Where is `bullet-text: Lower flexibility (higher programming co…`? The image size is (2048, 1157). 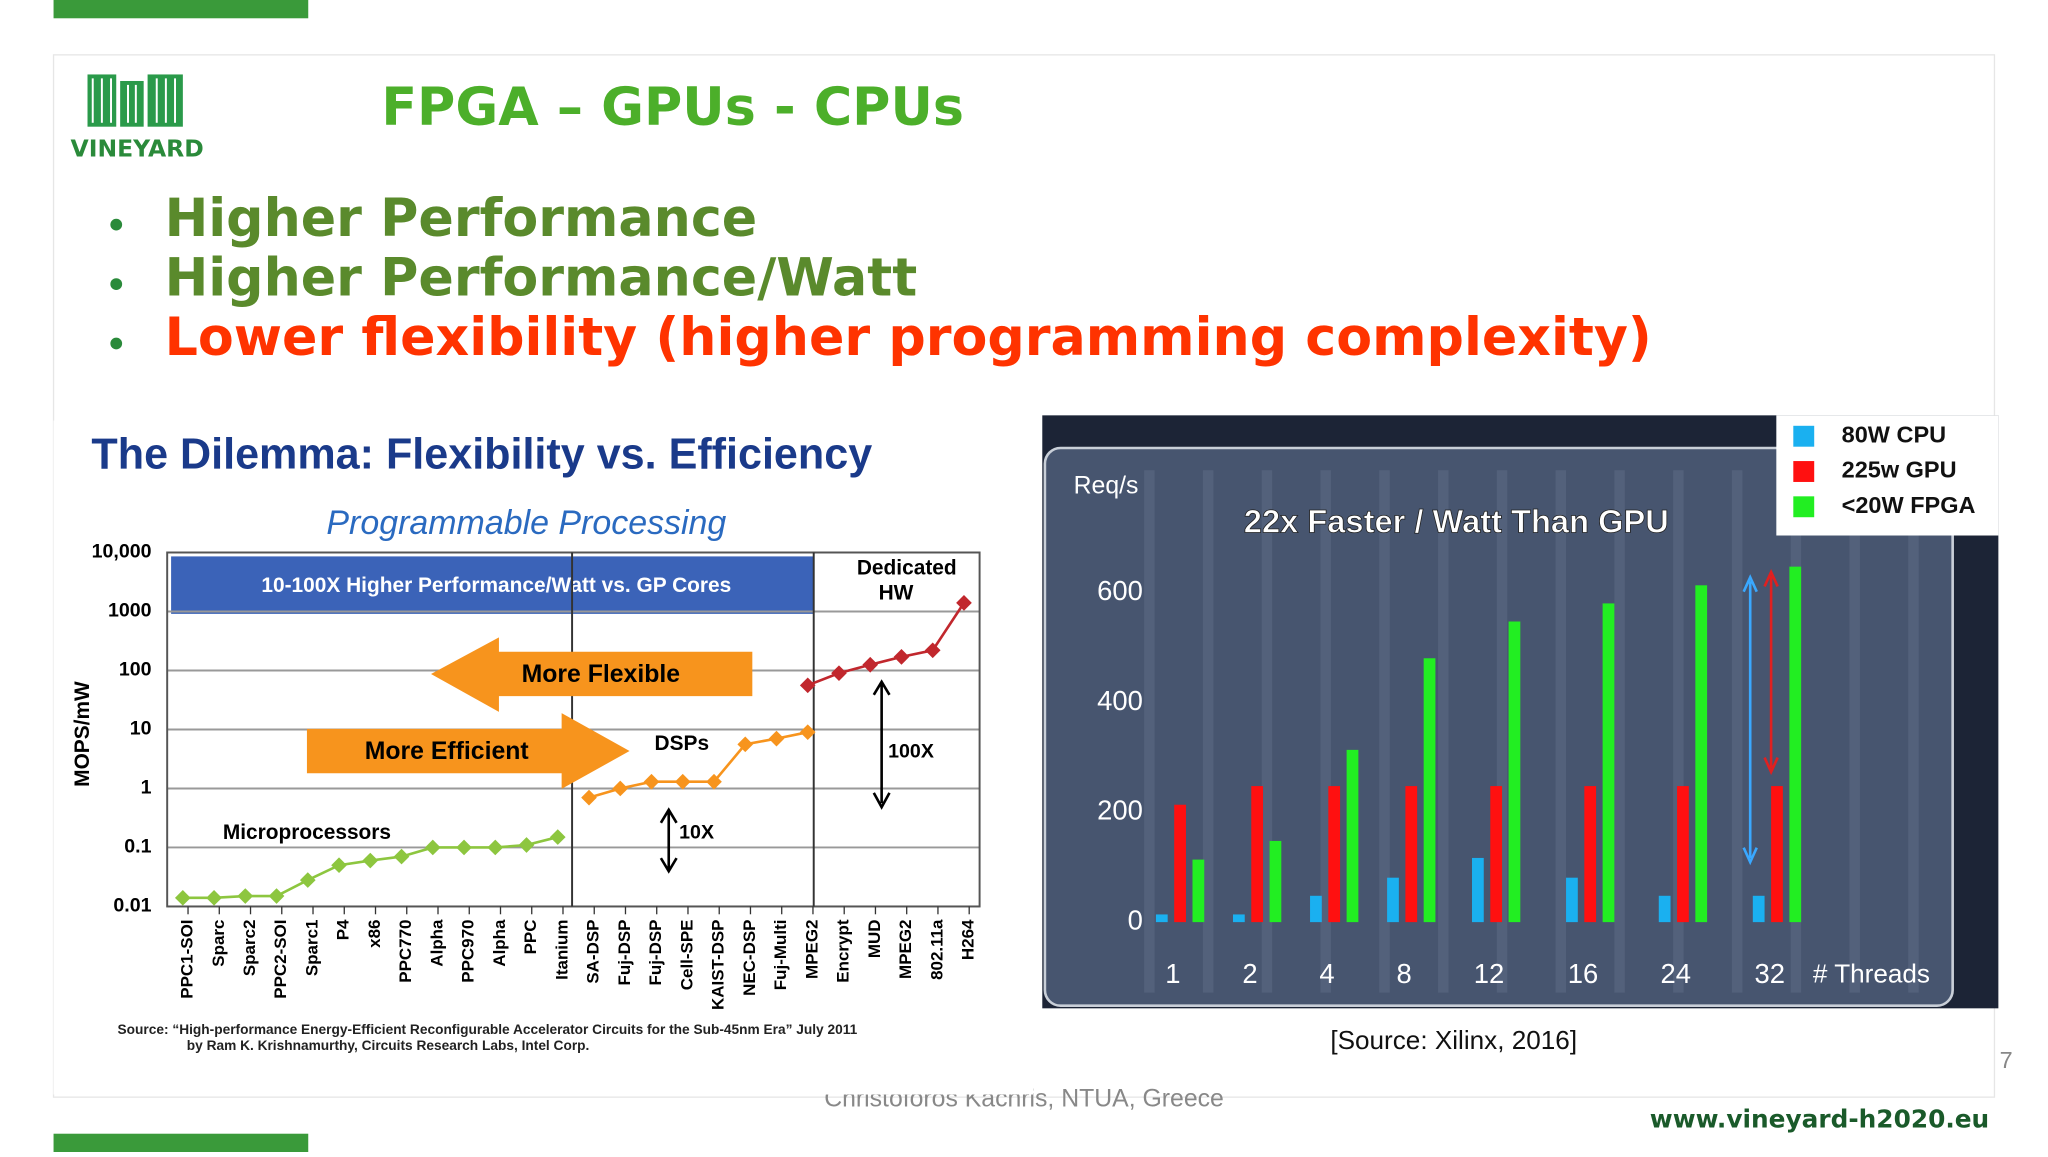 bullet-text: Lower flexibility (higher programming co… is located at coordinates (908, 338).